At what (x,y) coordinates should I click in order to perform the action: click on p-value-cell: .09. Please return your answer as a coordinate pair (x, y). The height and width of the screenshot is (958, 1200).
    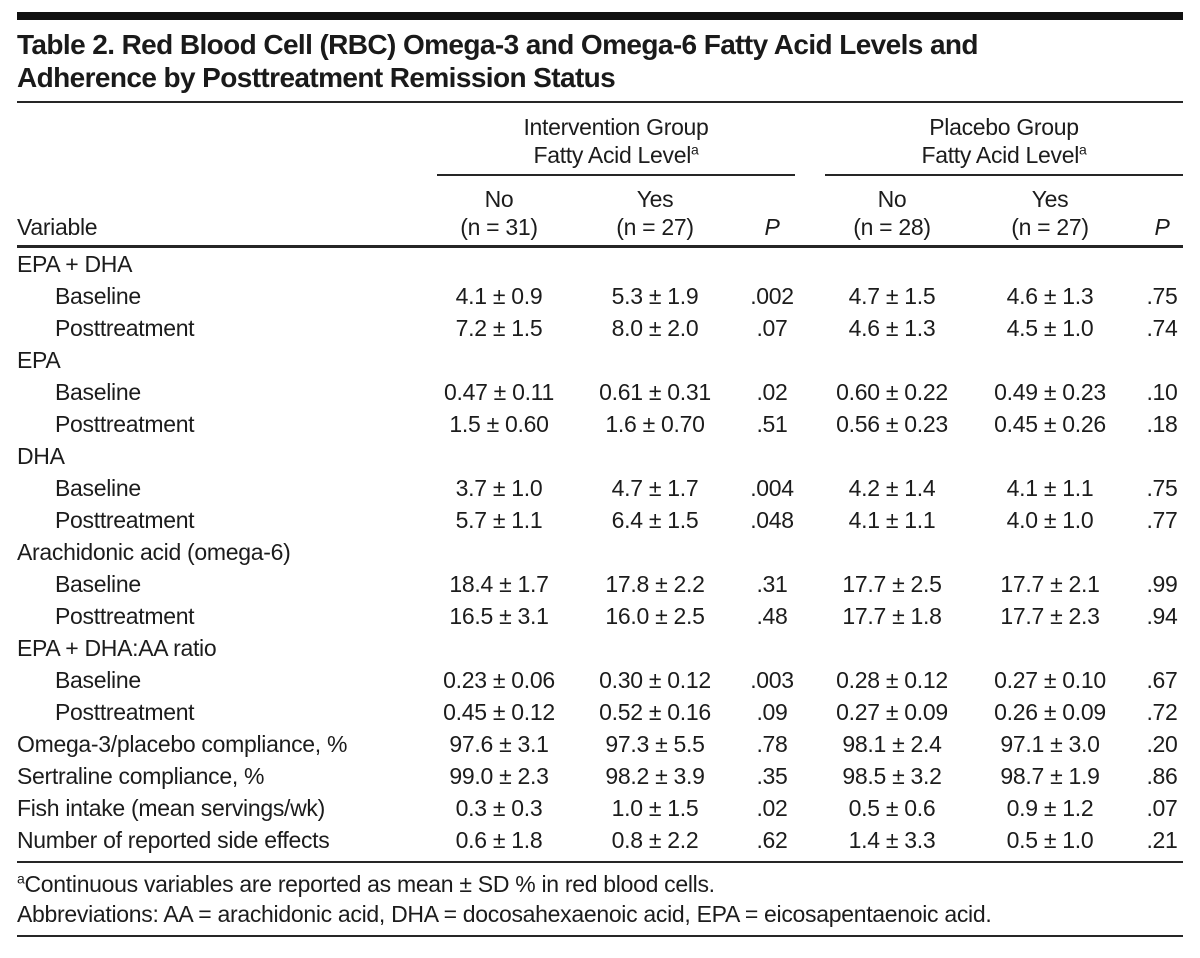
    Looking at the image, I should click on (772, 712).